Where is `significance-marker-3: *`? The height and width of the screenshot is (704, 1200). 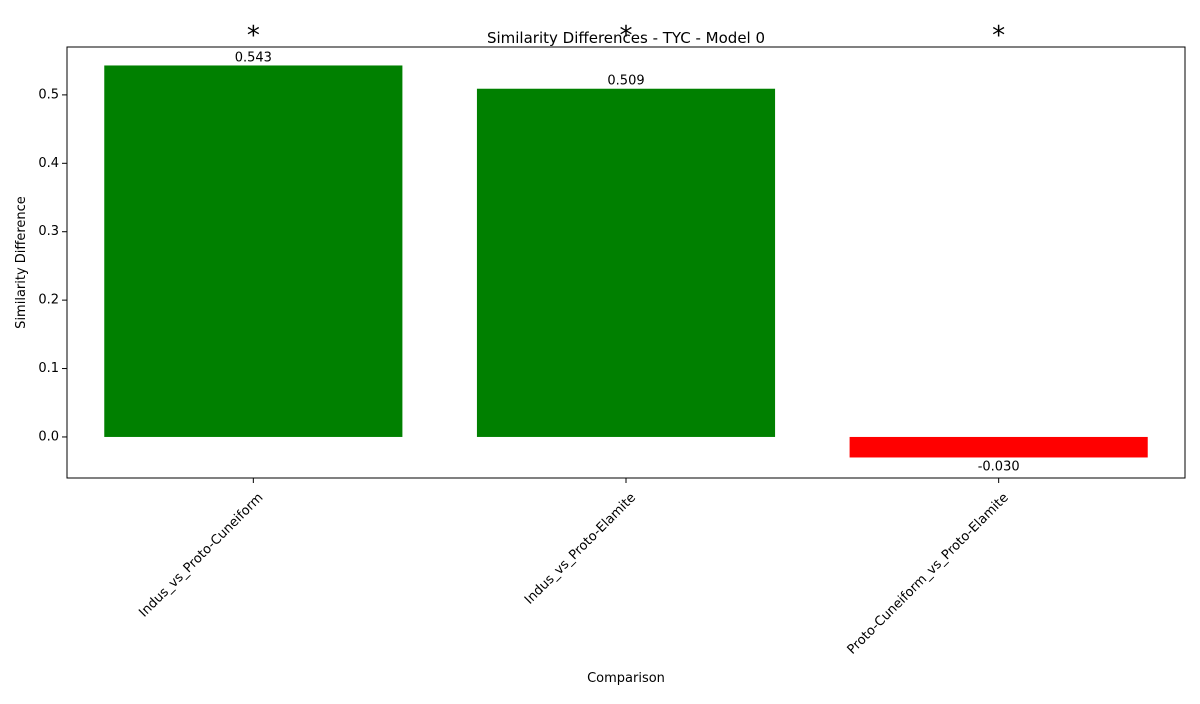 significance-marker-3: * is located at coordinates (998, 36).